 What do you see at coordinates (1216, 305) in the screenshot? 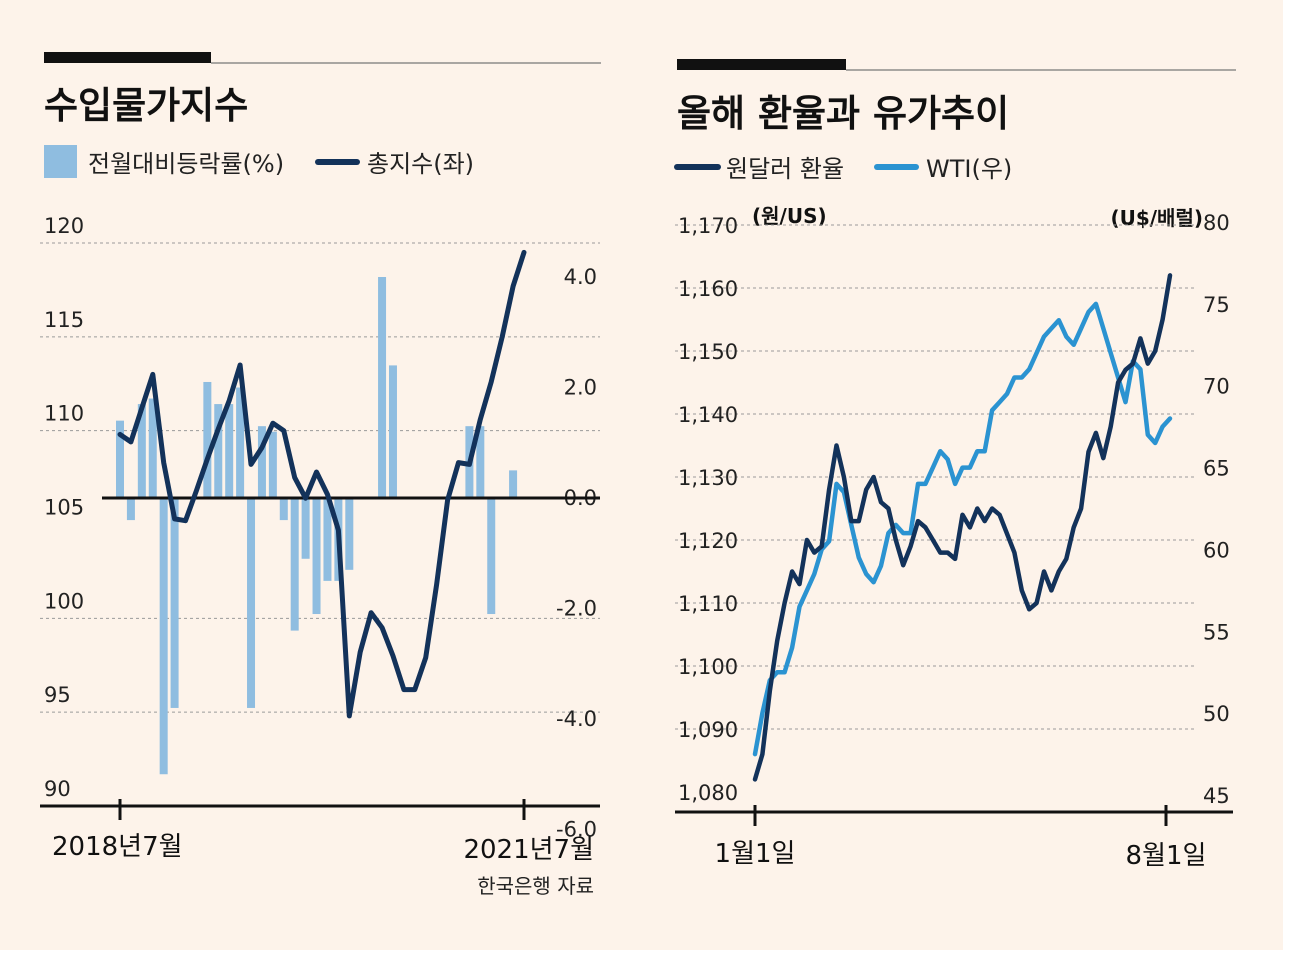
I see `wti-tick-label: 75` at bounding box center [1216, 305].